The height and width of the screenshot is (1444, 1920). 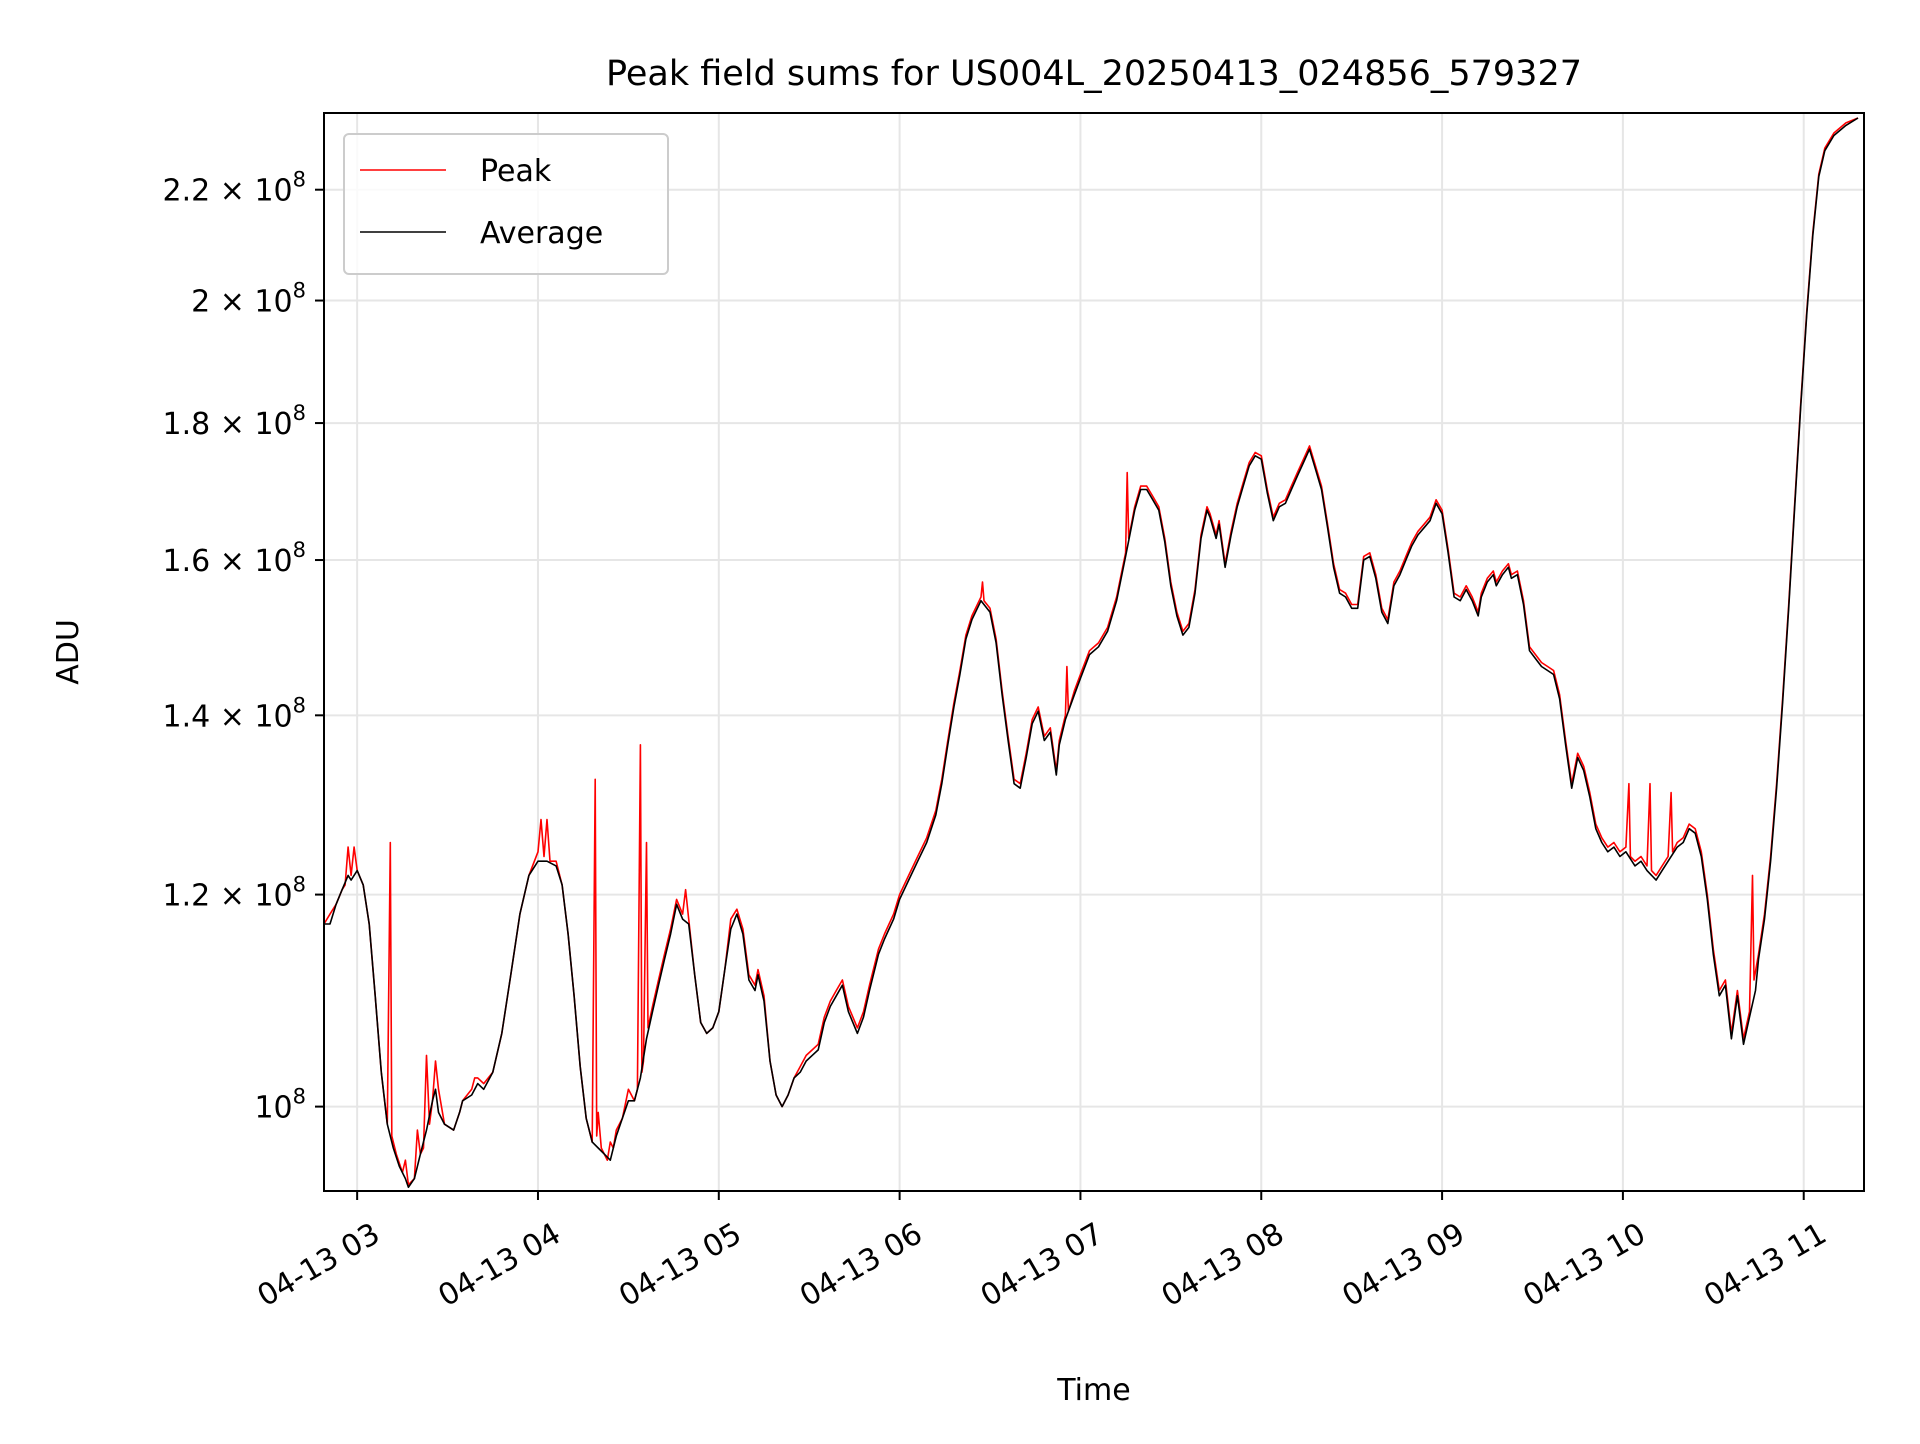 I want to click on legend-label-peak: Peak, so click(x=516, y=171).